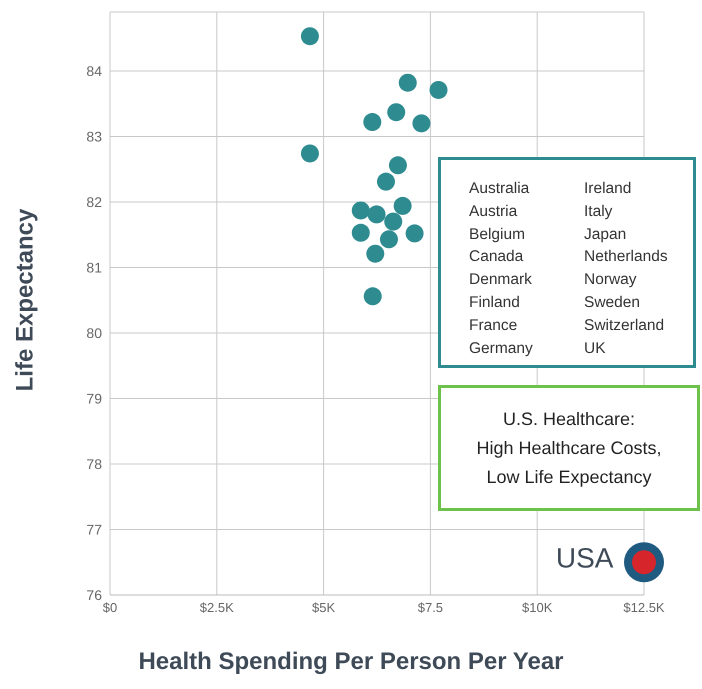  What do you see at coordinates (625, 326) in the screenshot?
I see `annotation: Switzerland` at bounding box center [625, 326].